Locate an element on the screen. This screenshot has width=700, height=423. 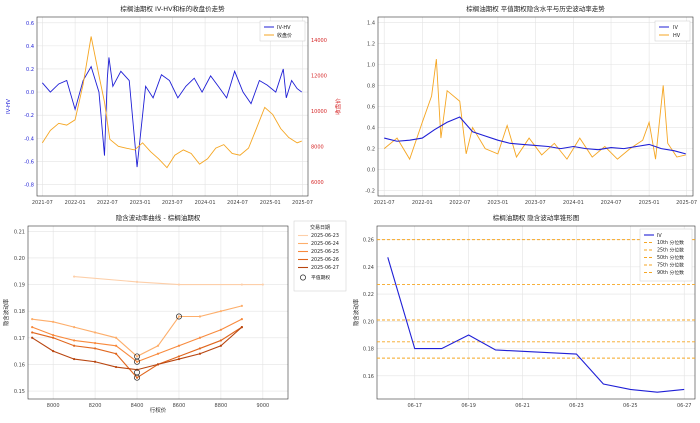
y-tick-label: 0.2 is located at coordinates (371, 150).